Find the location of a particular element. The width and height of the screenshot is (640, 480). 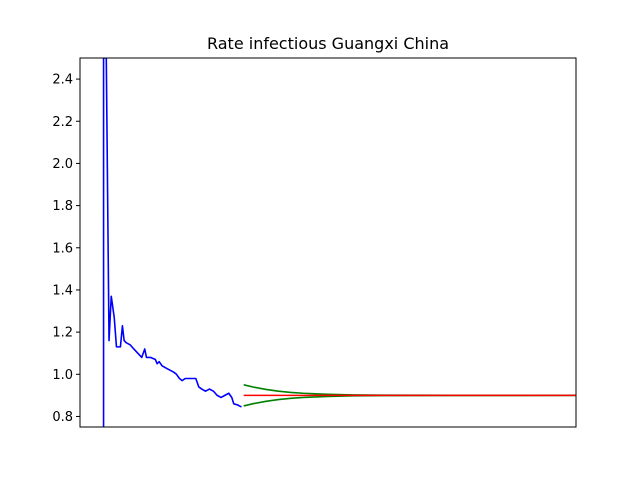

y-tick-label: 1.4 is located at coordinates (62, 290).